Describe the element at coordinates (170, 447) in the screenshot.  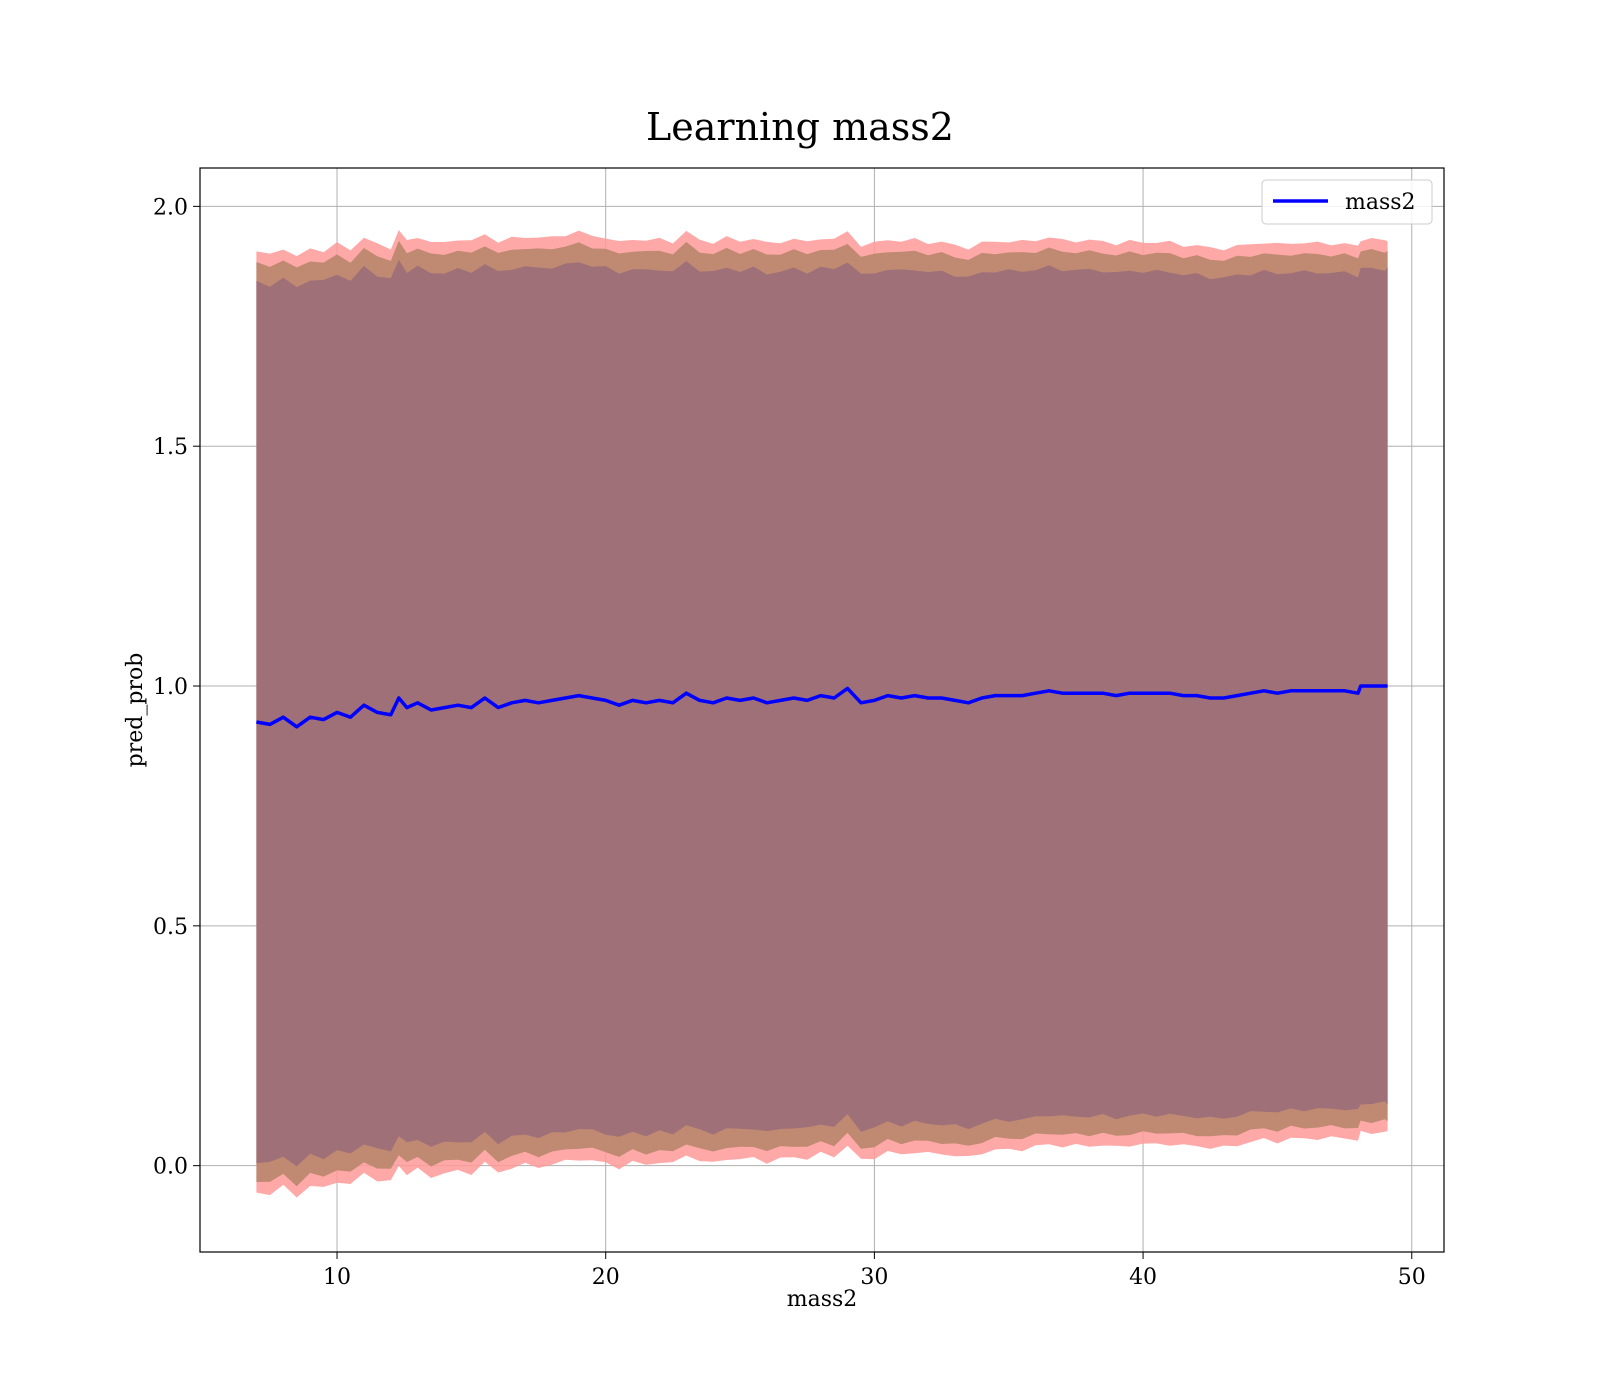
I see `y-tick-label: 1.5` at that location.